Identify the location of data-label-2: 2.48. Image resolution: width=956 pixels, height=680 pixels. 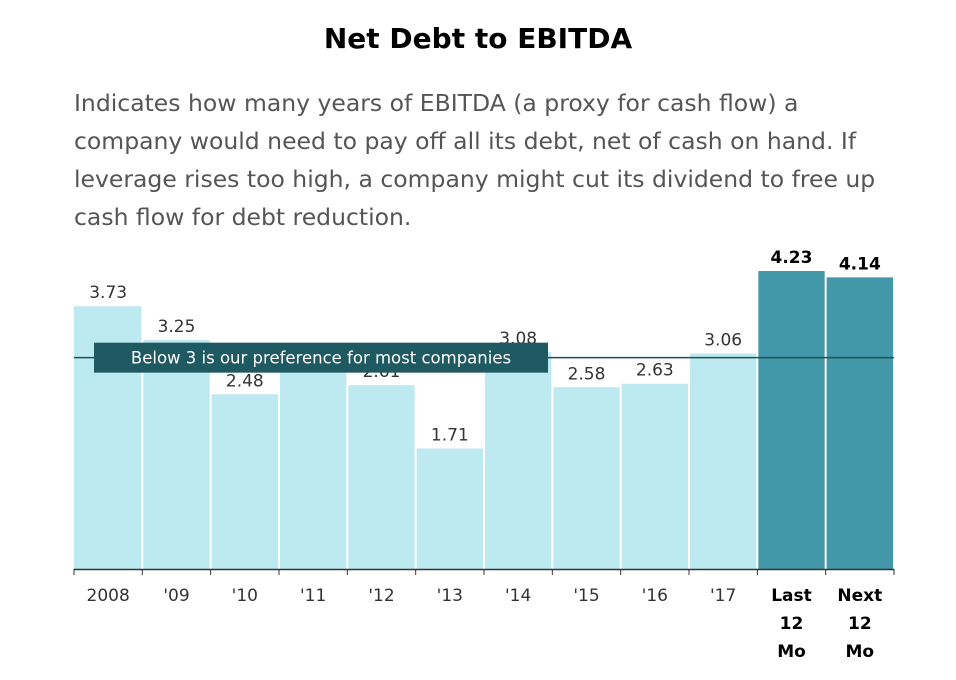
(245, 381).